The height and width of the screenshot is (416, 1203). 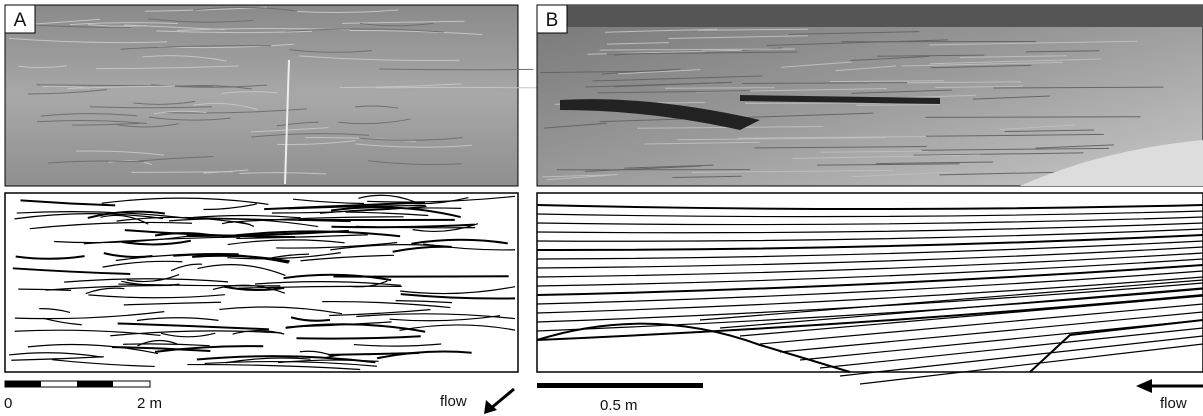 I want to click on scale-start: 0, so click(x=8, y=403).